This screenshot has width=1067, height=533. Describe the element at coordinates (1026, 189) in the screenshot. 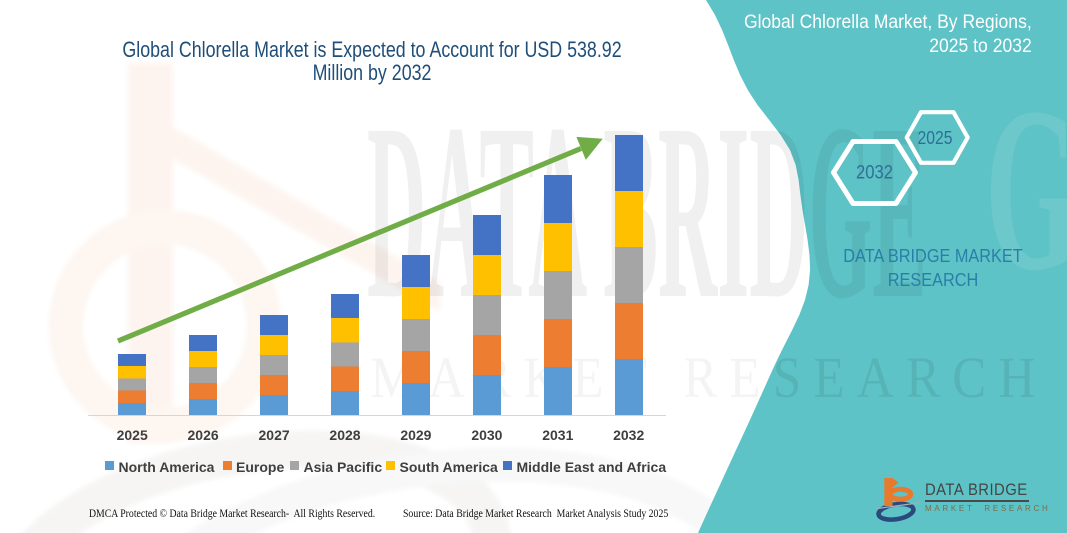

I see `svg-text: GE` at that location.